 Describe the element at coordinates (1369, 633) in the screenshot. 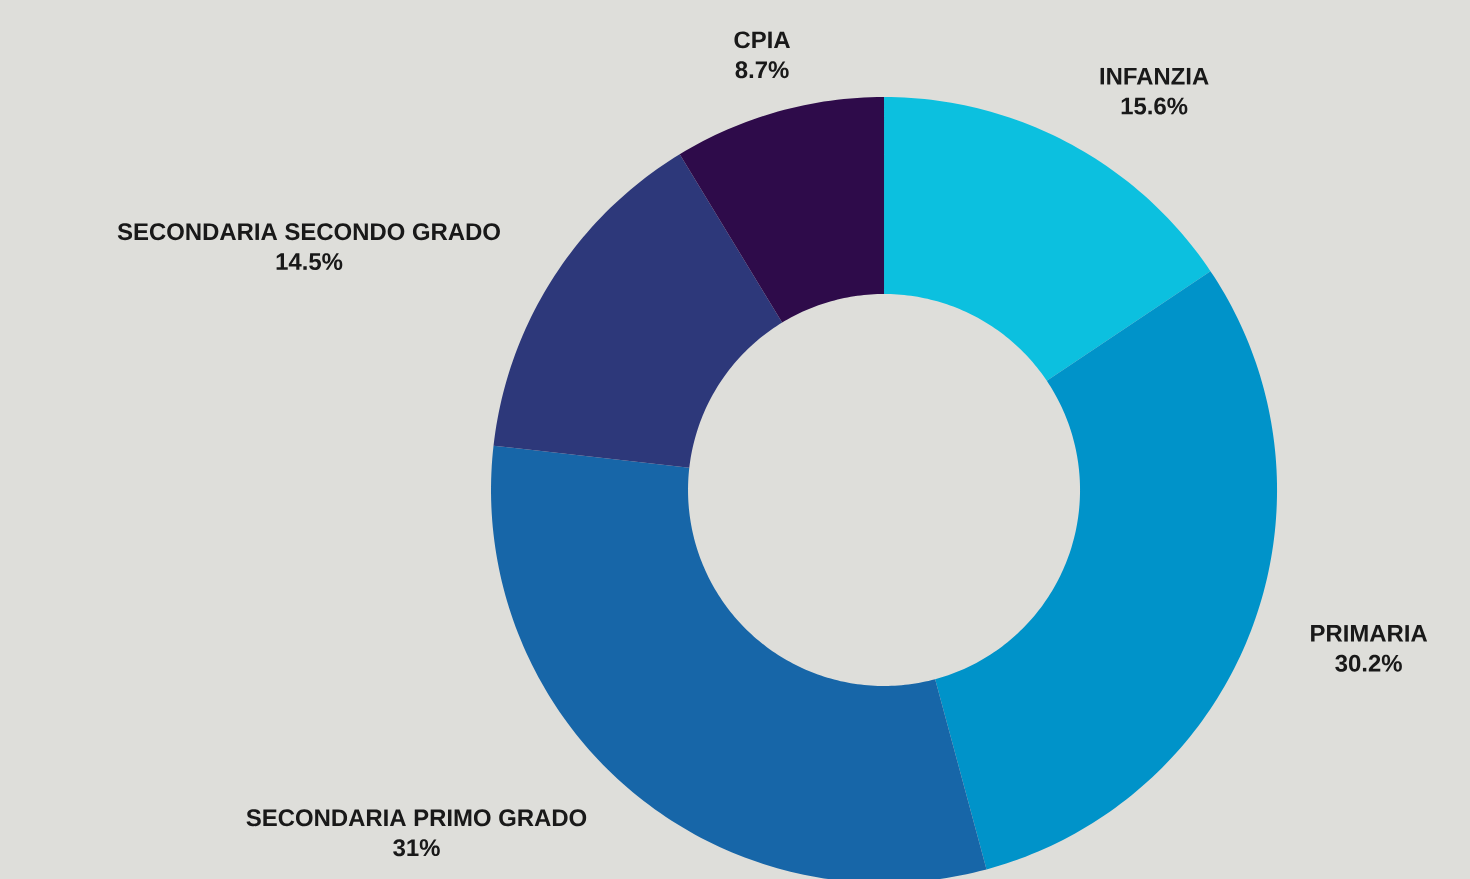

I see `slice-label: PRIMARIA` at that location.